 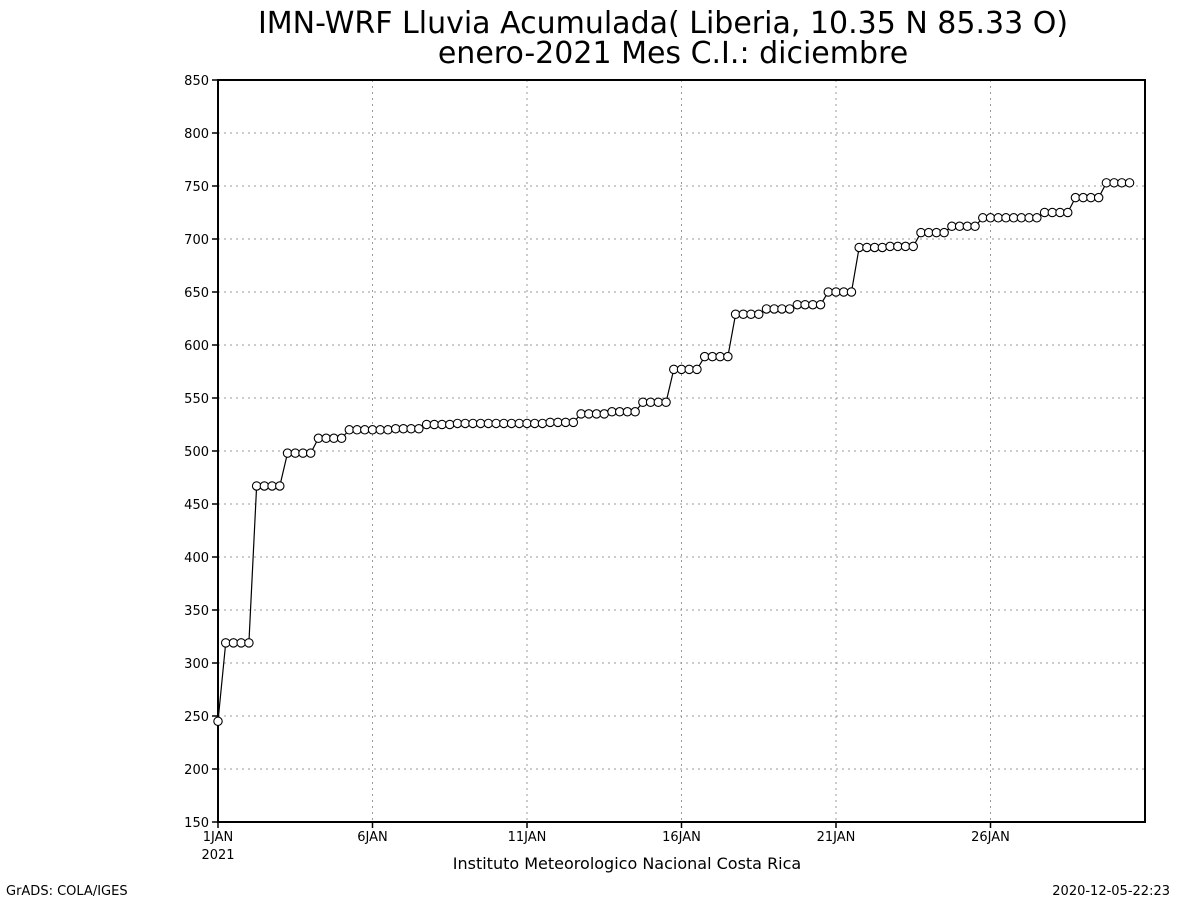 What do you see at coordinates (67, 891) in the screenshot?
I see `footer-left: GrADS: COLA/IGES` at bounding box center [67, 891].